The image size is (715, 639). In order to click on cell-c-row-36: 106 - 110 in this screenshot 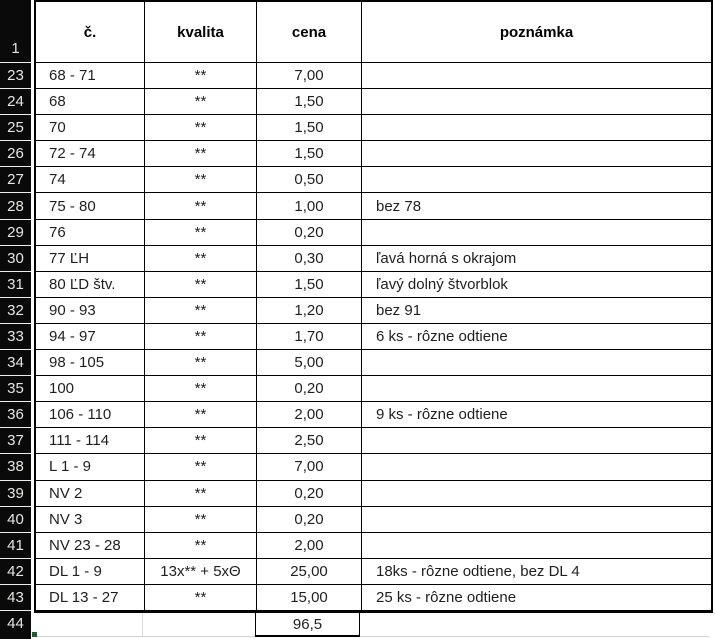, I will do `click(90, 415)`.